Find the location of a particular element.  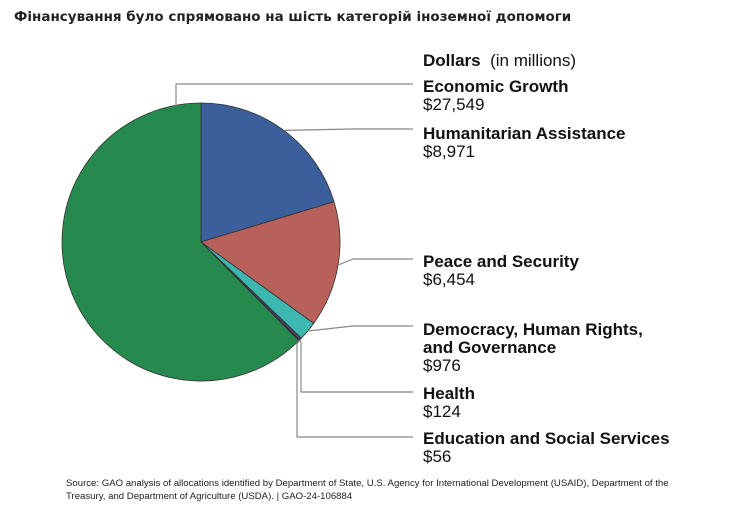

slice-value-democracy-human-rights-and-governance: $976 is located at coordinates (442, 365).